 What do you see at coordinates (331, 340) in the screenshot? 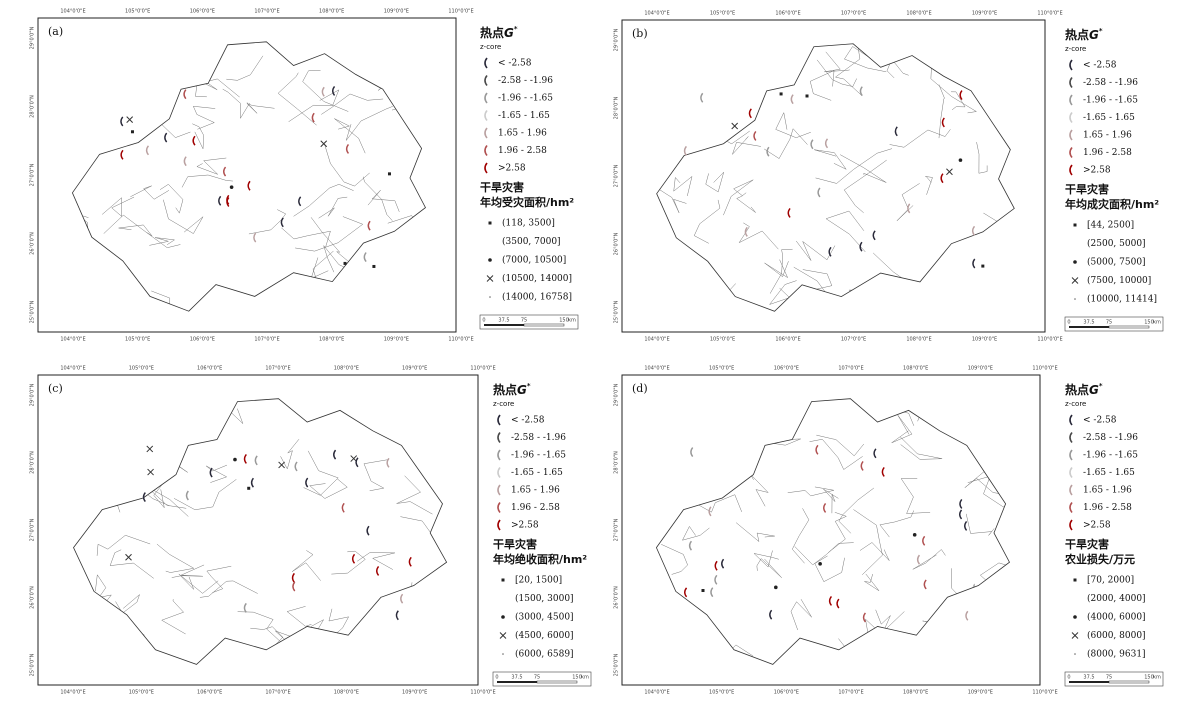
I see `lon-label: 108°0'0"E` at bounding box center [331, 340].